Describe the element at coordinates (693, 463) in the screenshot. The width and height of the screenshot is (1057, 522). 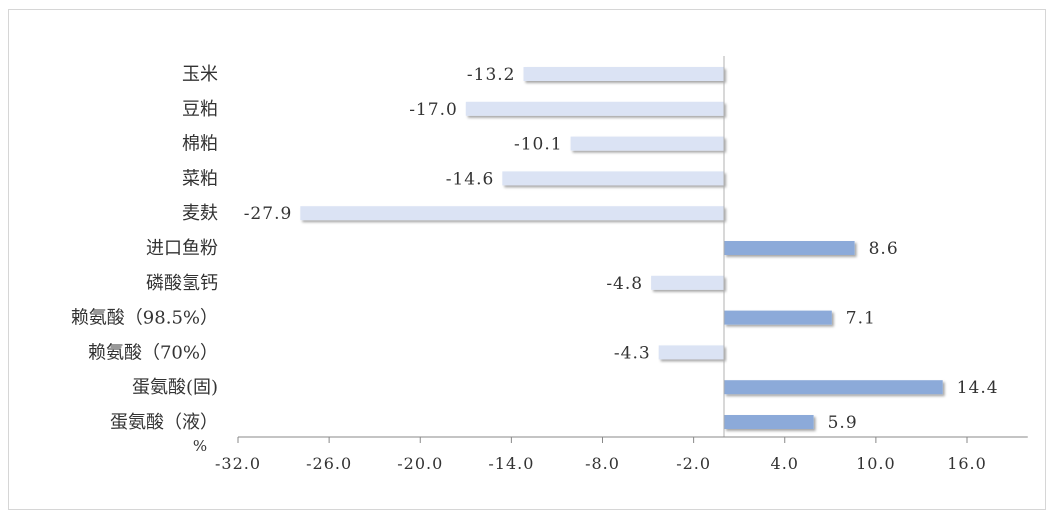
I see `x-tick-label-5: -2.0` at that location.